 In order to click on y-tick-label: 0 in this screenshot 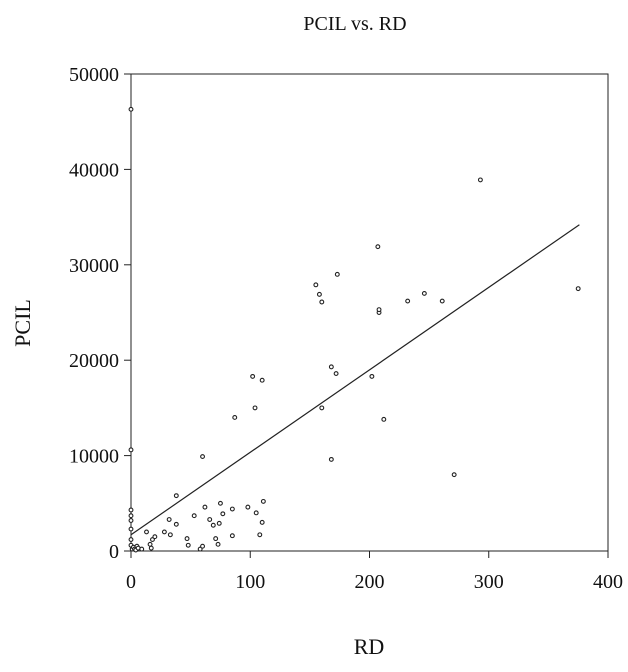, I will do `click(114, 552)`.